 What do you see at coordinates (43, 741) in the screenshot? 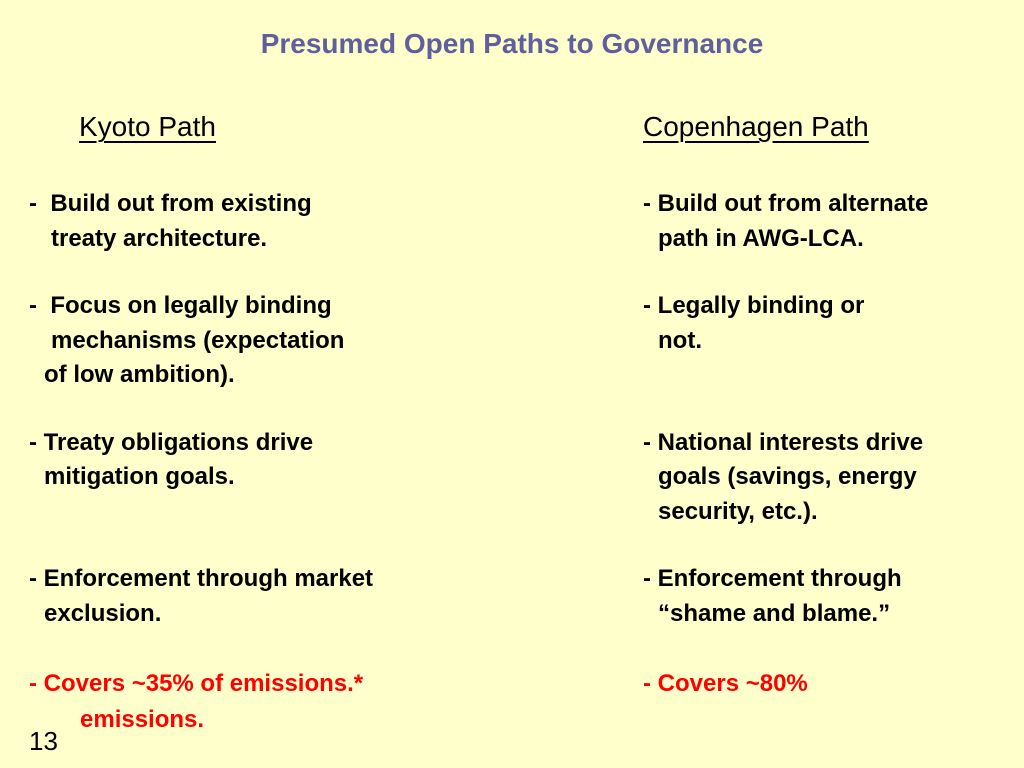
I see `page-number: 13` at bounding box center [43, 741].